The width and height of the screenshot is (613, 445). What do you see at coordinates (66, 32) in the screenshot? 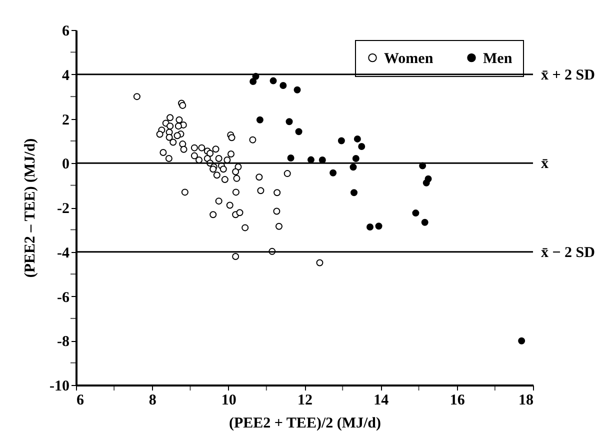
I see `y-tick-label: 6` at bounding box center [66, 32].